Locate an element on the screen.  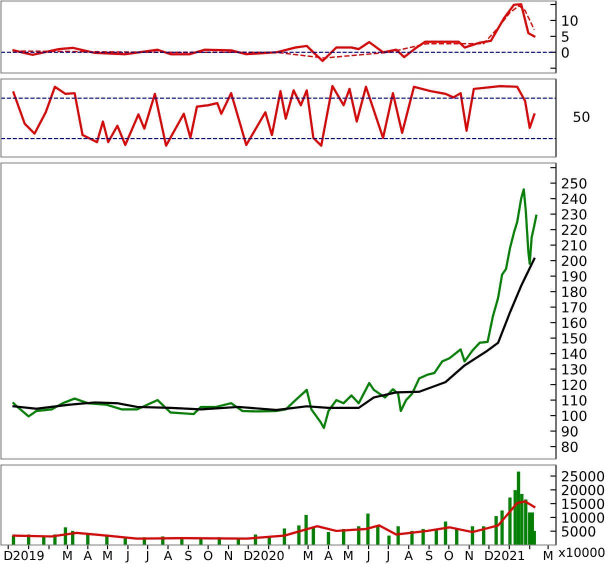
y-tick-label: 200 is located at coordinates (574, 261).